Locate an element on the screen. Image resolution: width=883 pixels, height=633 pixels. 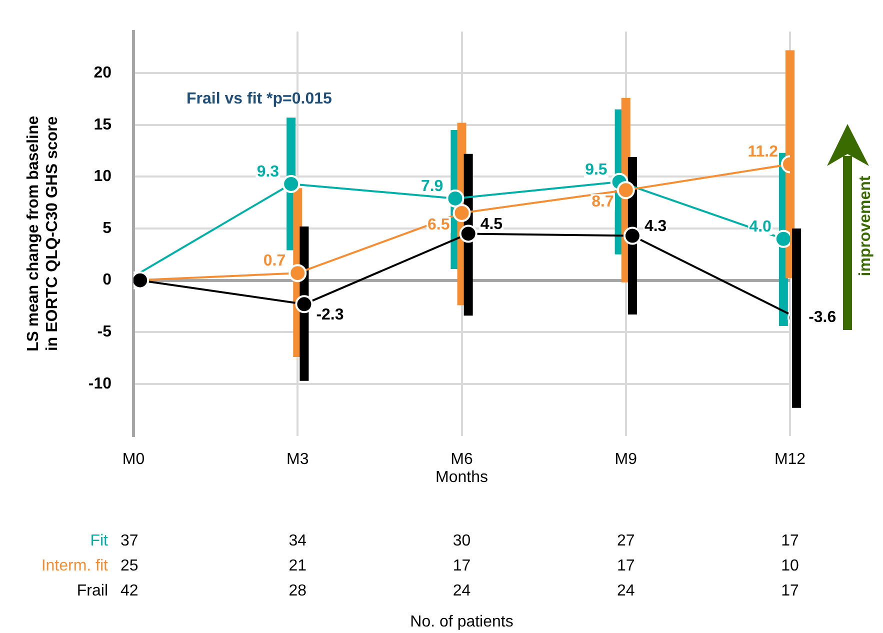
text: 21 is located at coordinates (297, 565).